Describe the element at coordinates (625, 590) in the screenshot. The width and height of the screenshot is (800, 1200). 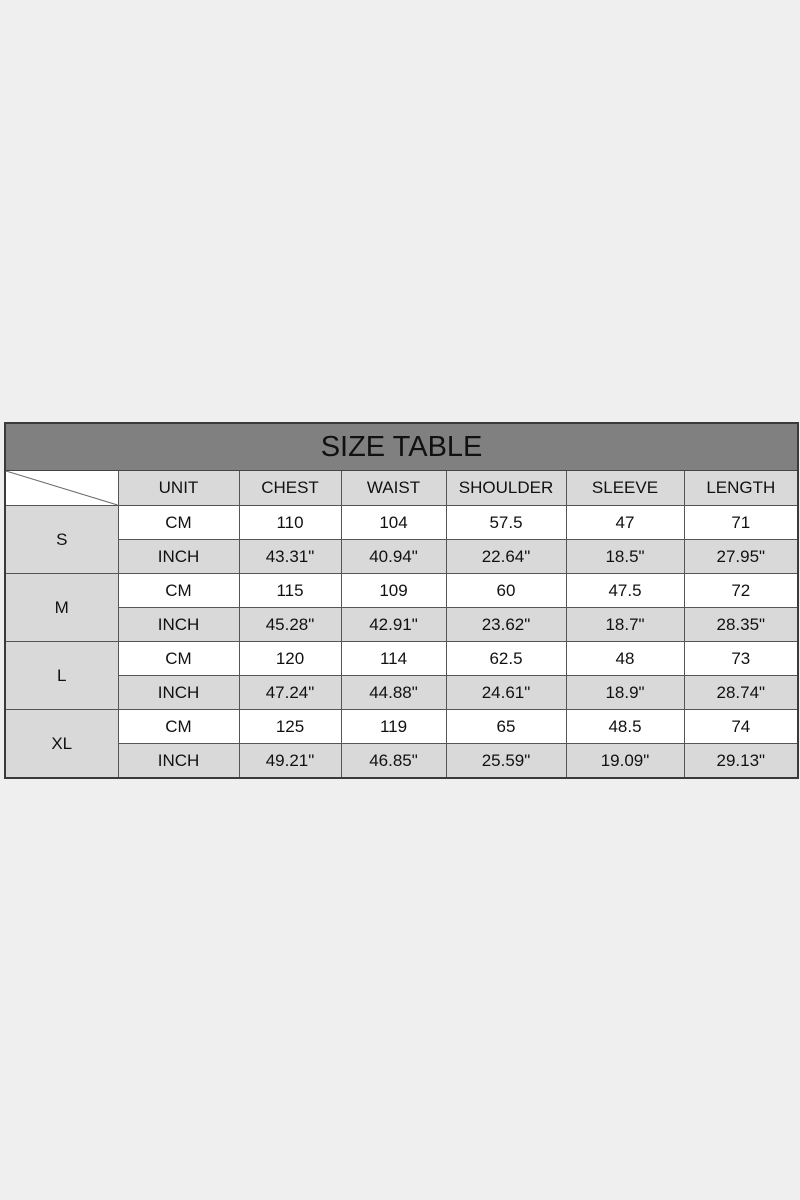
I see `value-cell: 47.5` at that location.